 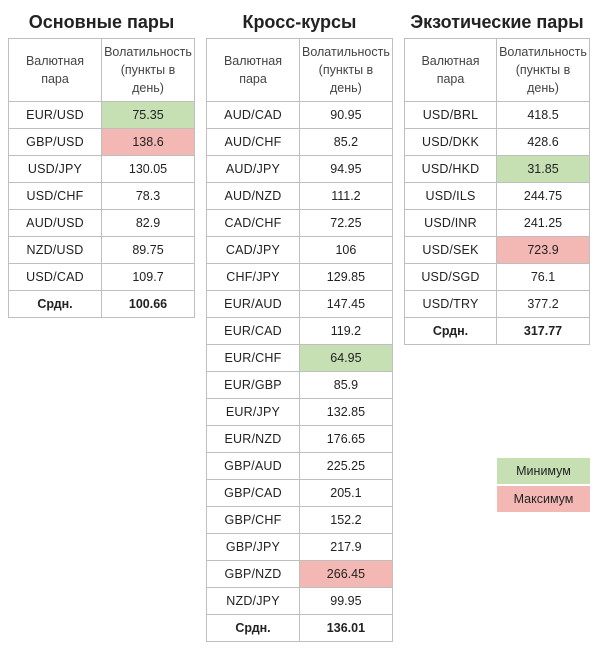 I want to click on legend-maximum: Максимум, so click(x=543, y=499).